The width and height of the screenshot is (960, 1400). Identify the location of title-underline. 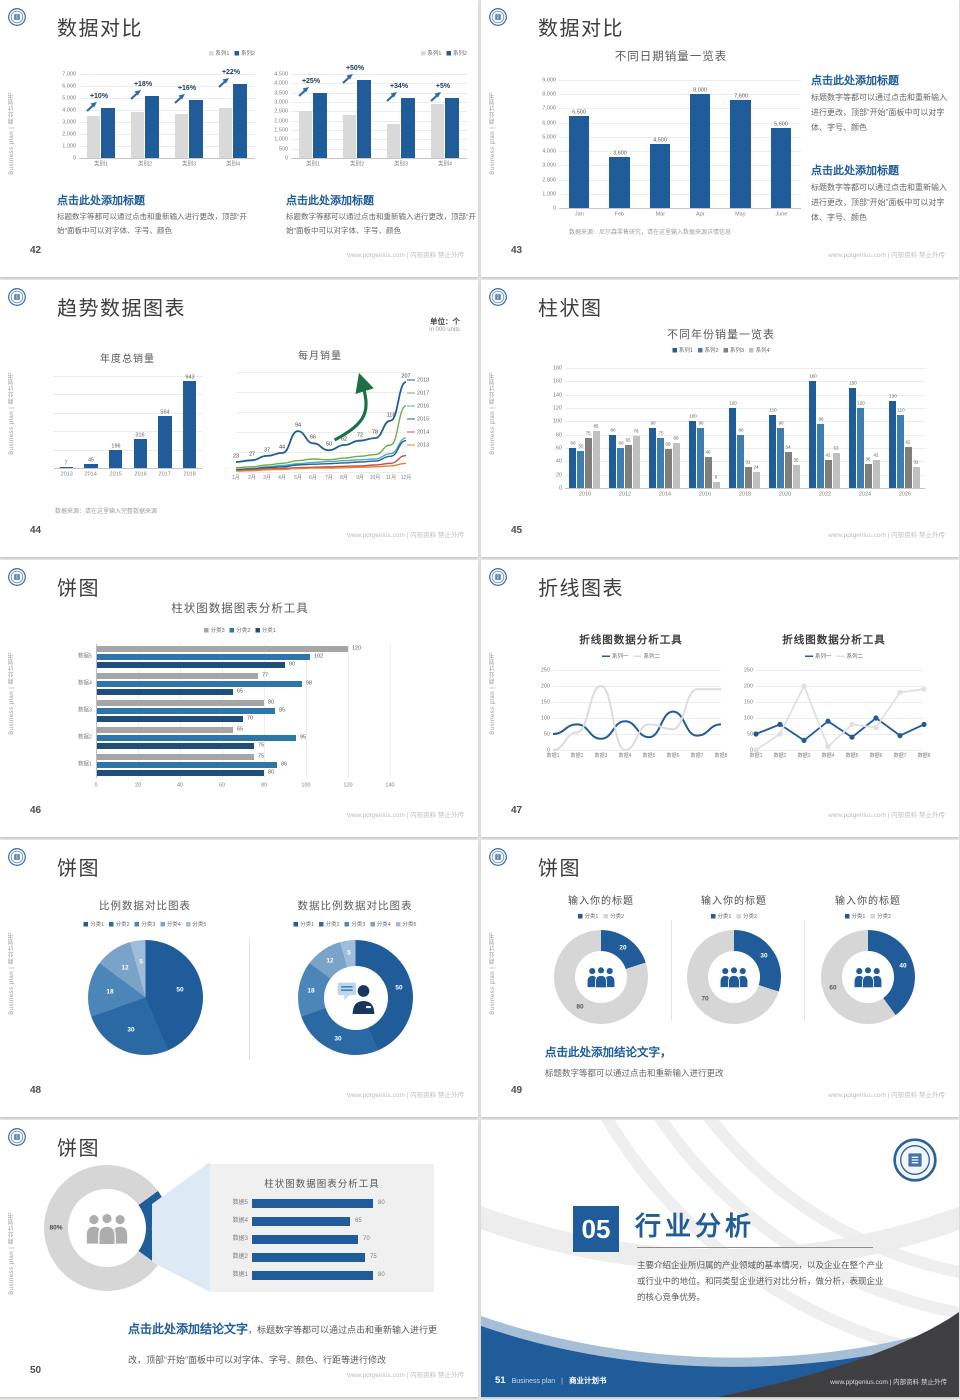
(755, 1247).